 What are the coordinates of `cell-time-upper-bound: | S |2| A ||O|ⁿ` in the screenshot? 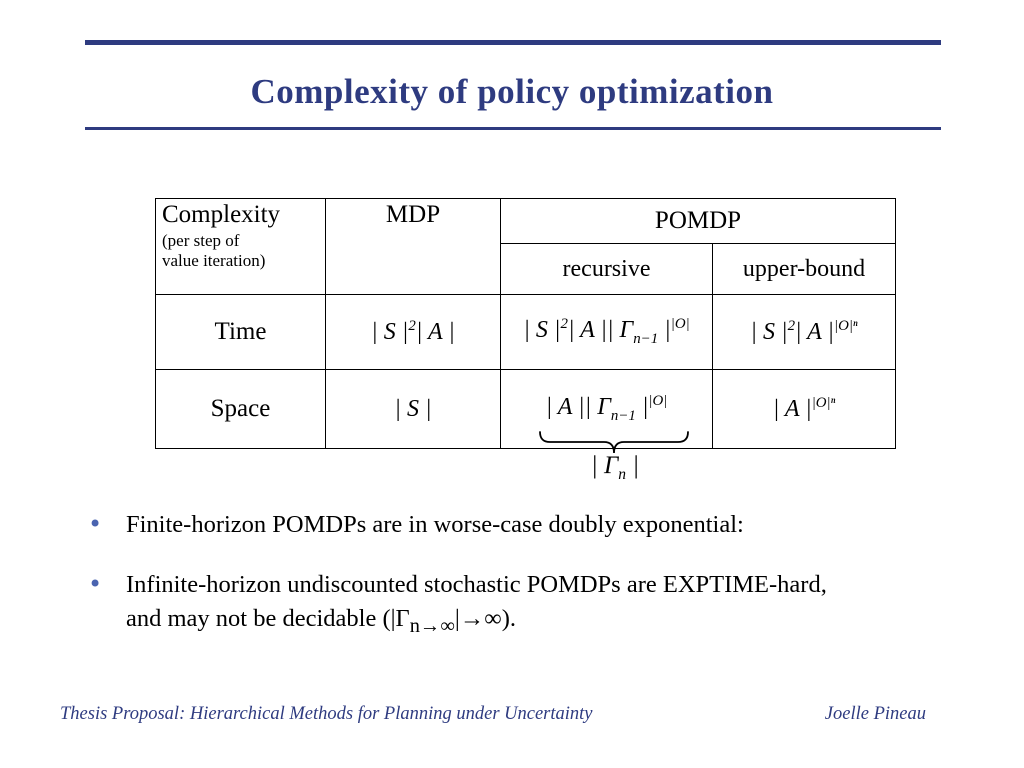 It's located at (804, 332).